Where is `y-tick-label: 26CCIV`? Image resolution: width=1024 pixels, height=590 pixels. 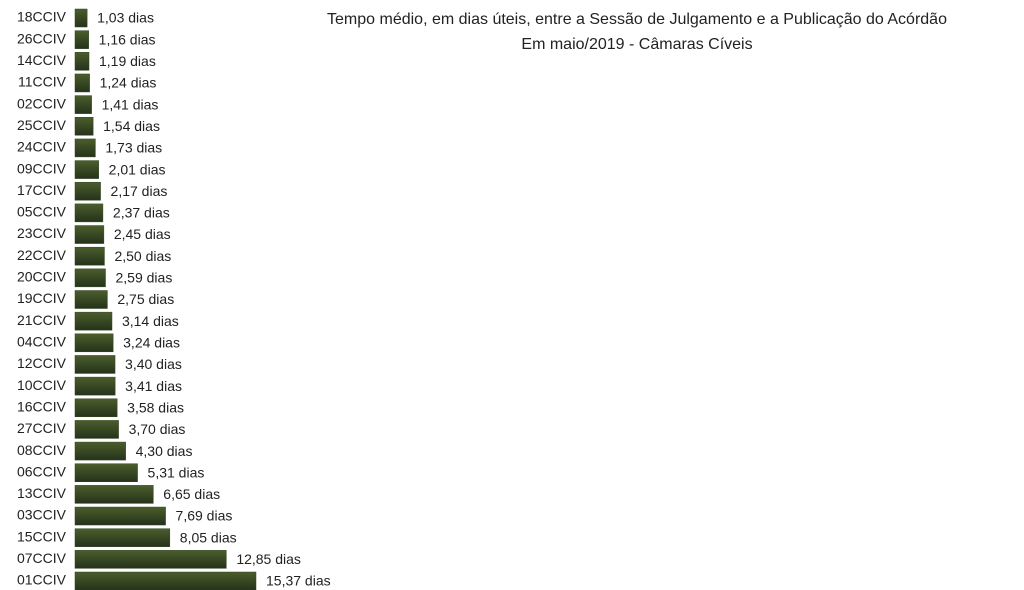
y-tick-label: 26CCIV is located at coordinates (42, 38).